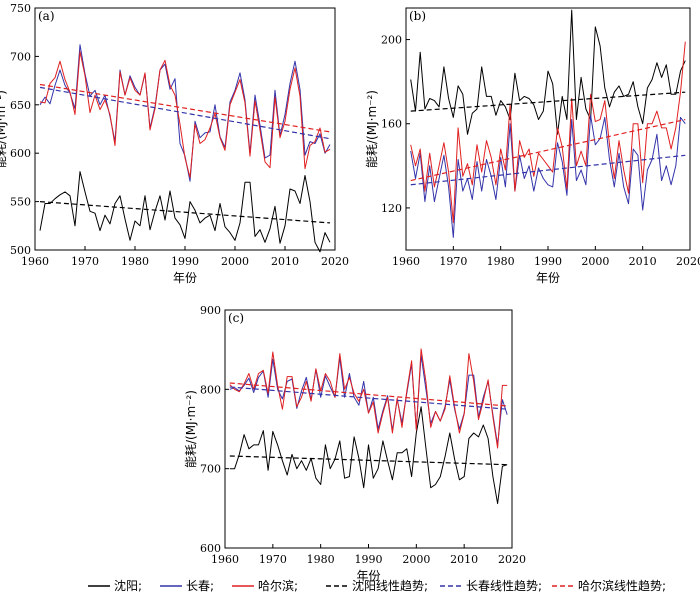 Image resolution: width=700 pixels, height=598 pixels. I want to click on legend-item: 长春;, so click(187, 586).